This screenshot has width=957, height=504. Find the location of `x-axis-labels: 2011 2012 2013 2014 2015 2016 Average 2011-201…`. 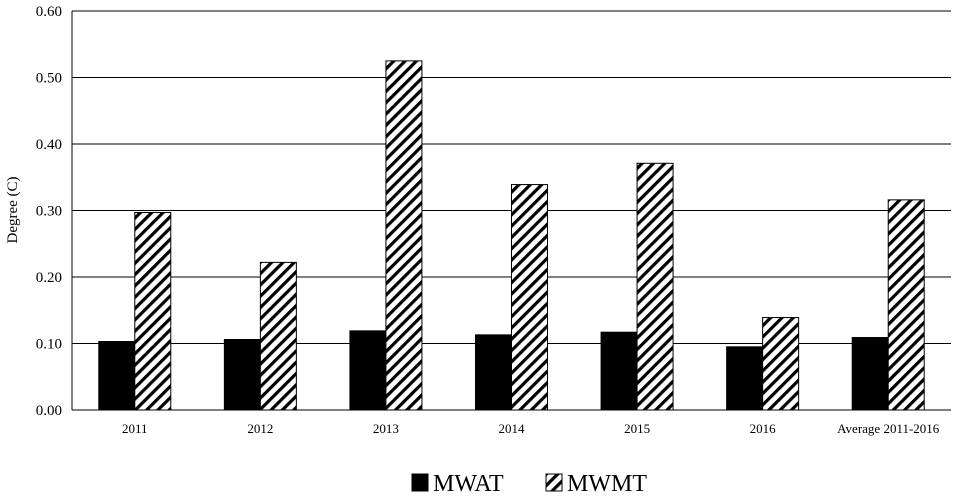

x-axis-labels: 2011 2012 2013 2014 2015 2016 Average 2011-201… is located at coordinates (531, 428).